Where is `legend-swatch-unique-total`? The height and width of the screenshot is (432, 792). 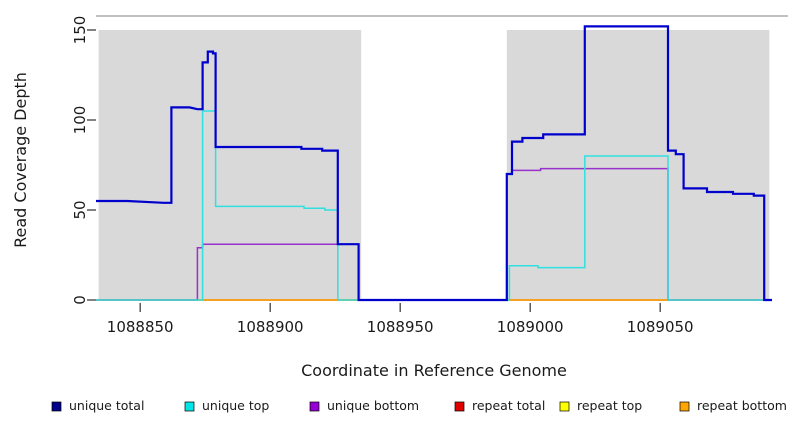 legend-swatch-unique-total is located at coordinates (56, 406).